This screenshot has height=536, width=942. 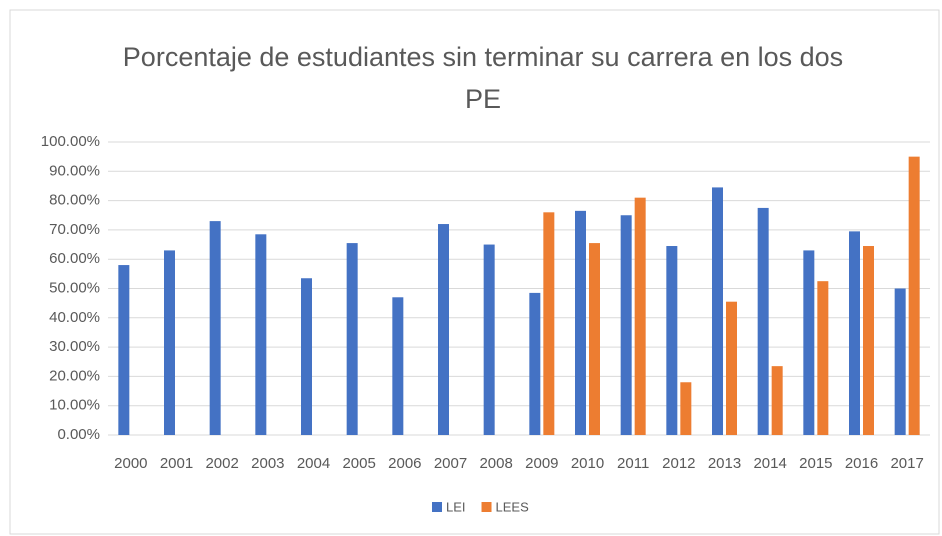 What do you see at coordinates (587, 463) in the screenshot?
I see `x-tick-label: 2010` at bounding box center [587, 463].